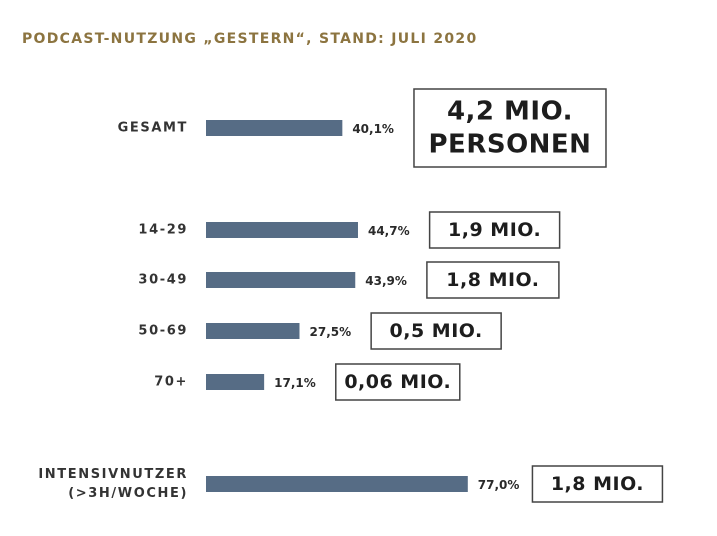 This screenshot has height=536, width=717. What do you see at coordinates (373, 129) in the screenshot?
I see `value-label: 40,1%` at bounding box center [373, 129].